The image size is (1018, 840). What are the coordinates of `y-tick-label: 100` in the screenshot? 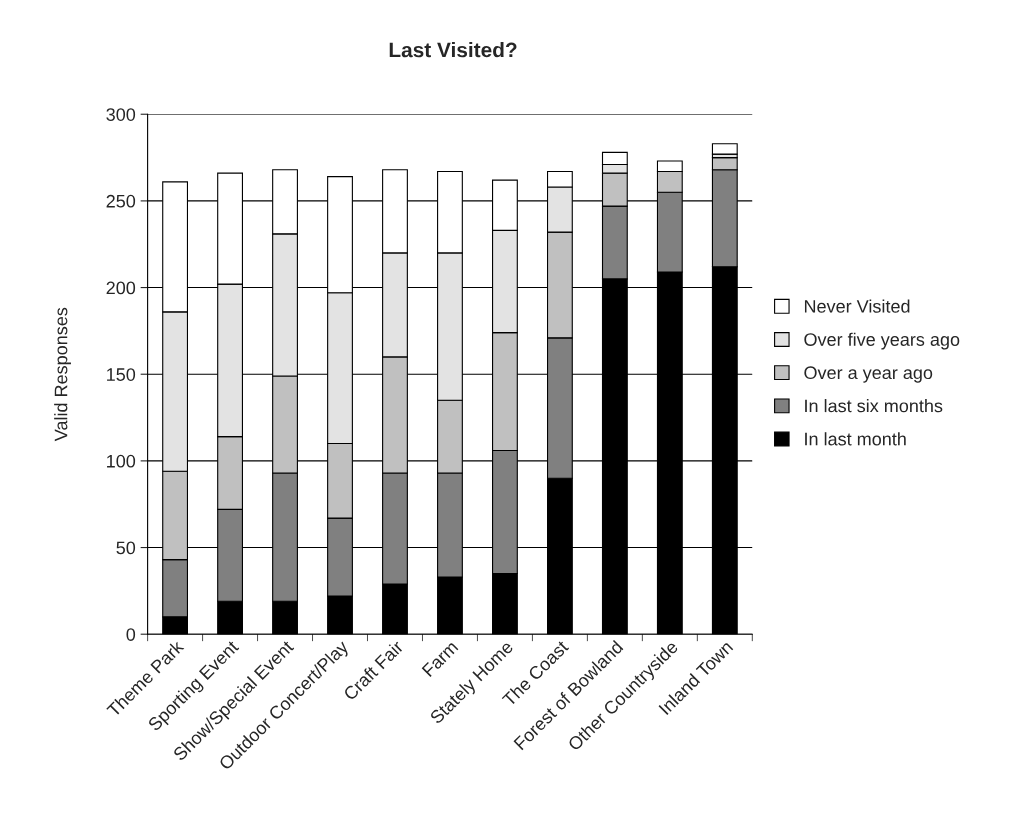 It's located at (121, 461).